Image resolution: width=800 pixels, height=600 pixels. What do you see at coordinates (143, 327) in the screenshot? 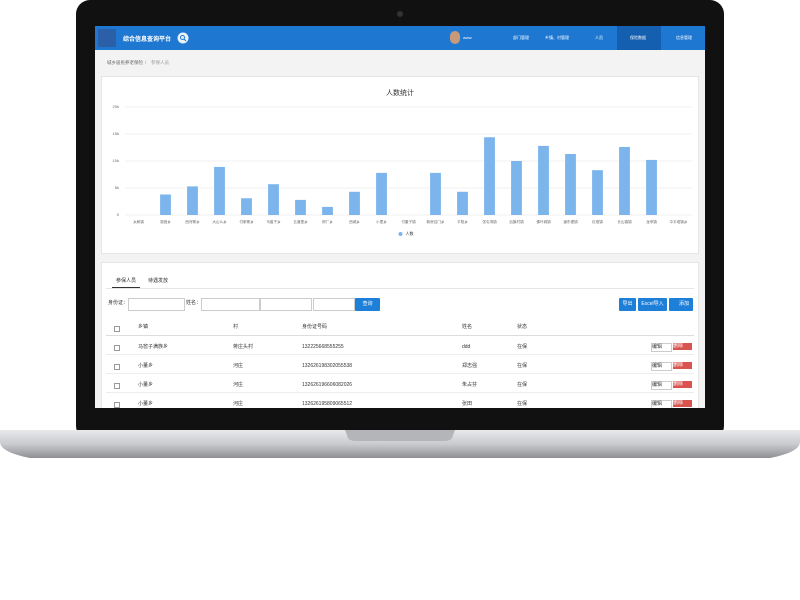
I see `column-header: 乡镇` at bounding box center [143, 327].